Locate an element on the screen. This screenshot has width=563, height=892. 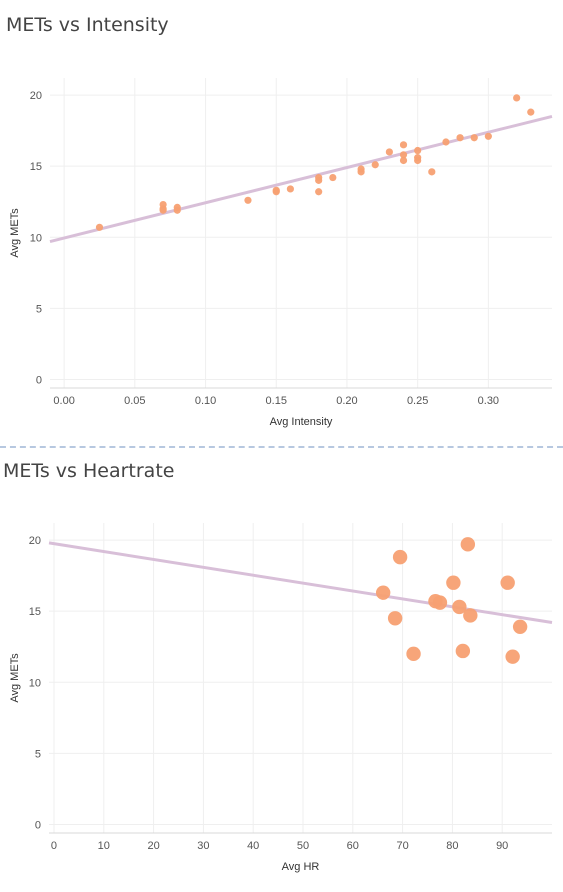
x-tick-label: 20 is located at coordinates (153, 846).